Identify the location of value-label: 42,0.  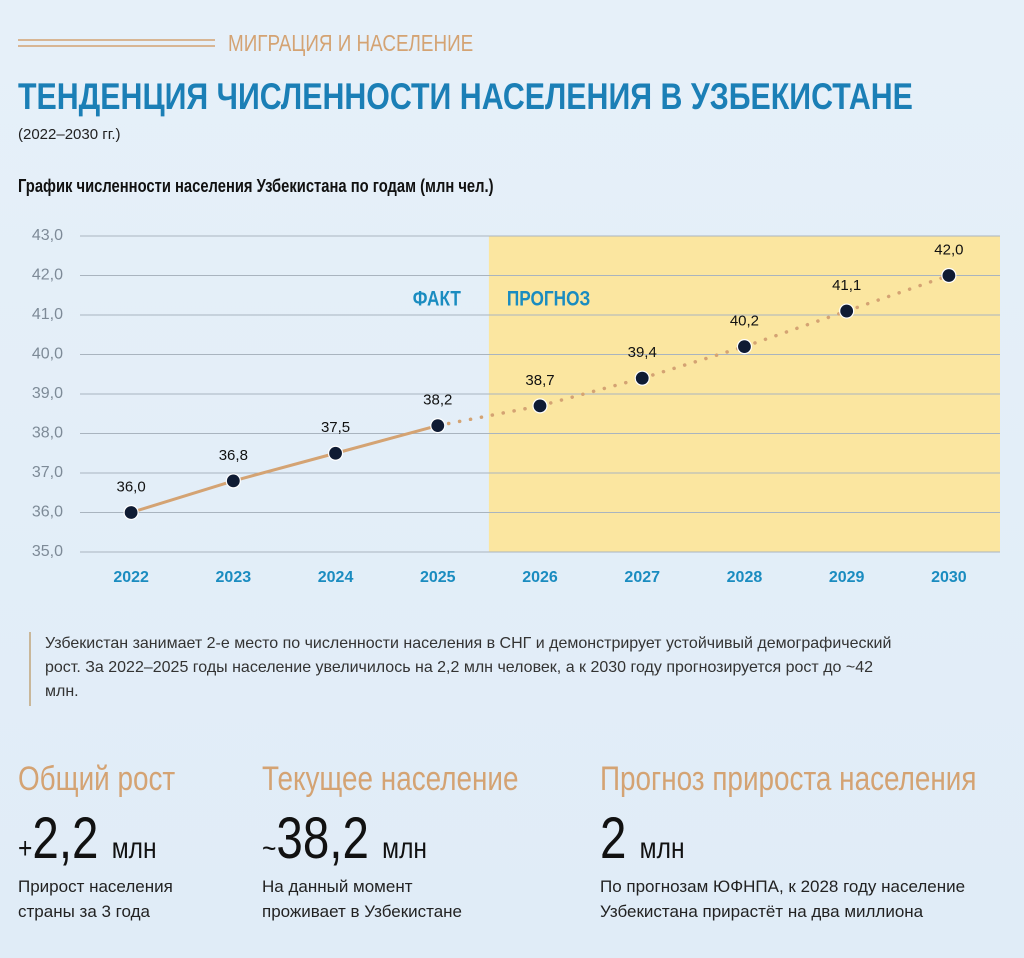
(948, 249).